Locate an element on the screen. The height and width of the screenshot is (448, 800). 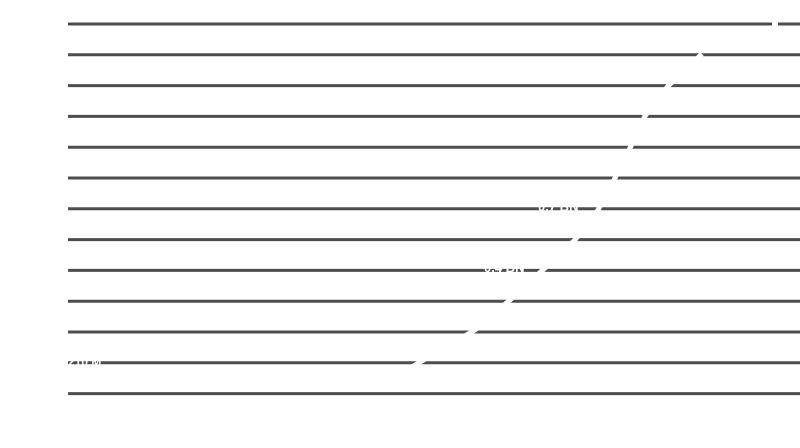
text-fragment-3: 210 M is located at coordinates (84, 362).